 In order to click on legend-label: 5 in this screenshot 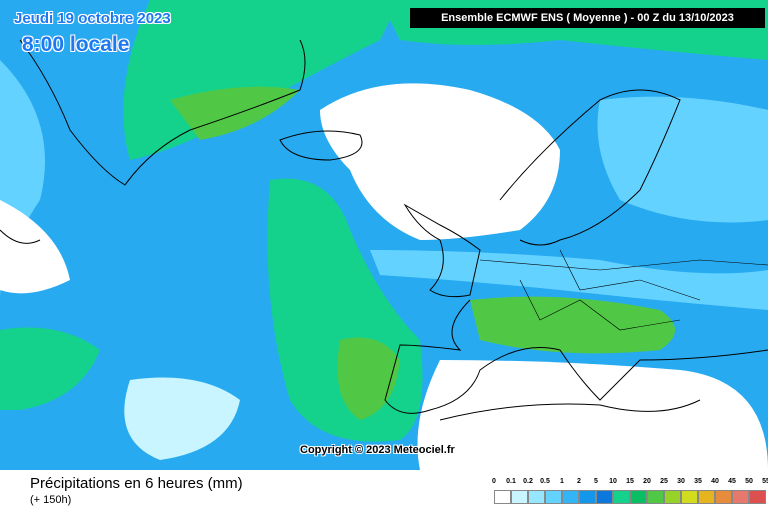, I will do `click(596, 481)`.